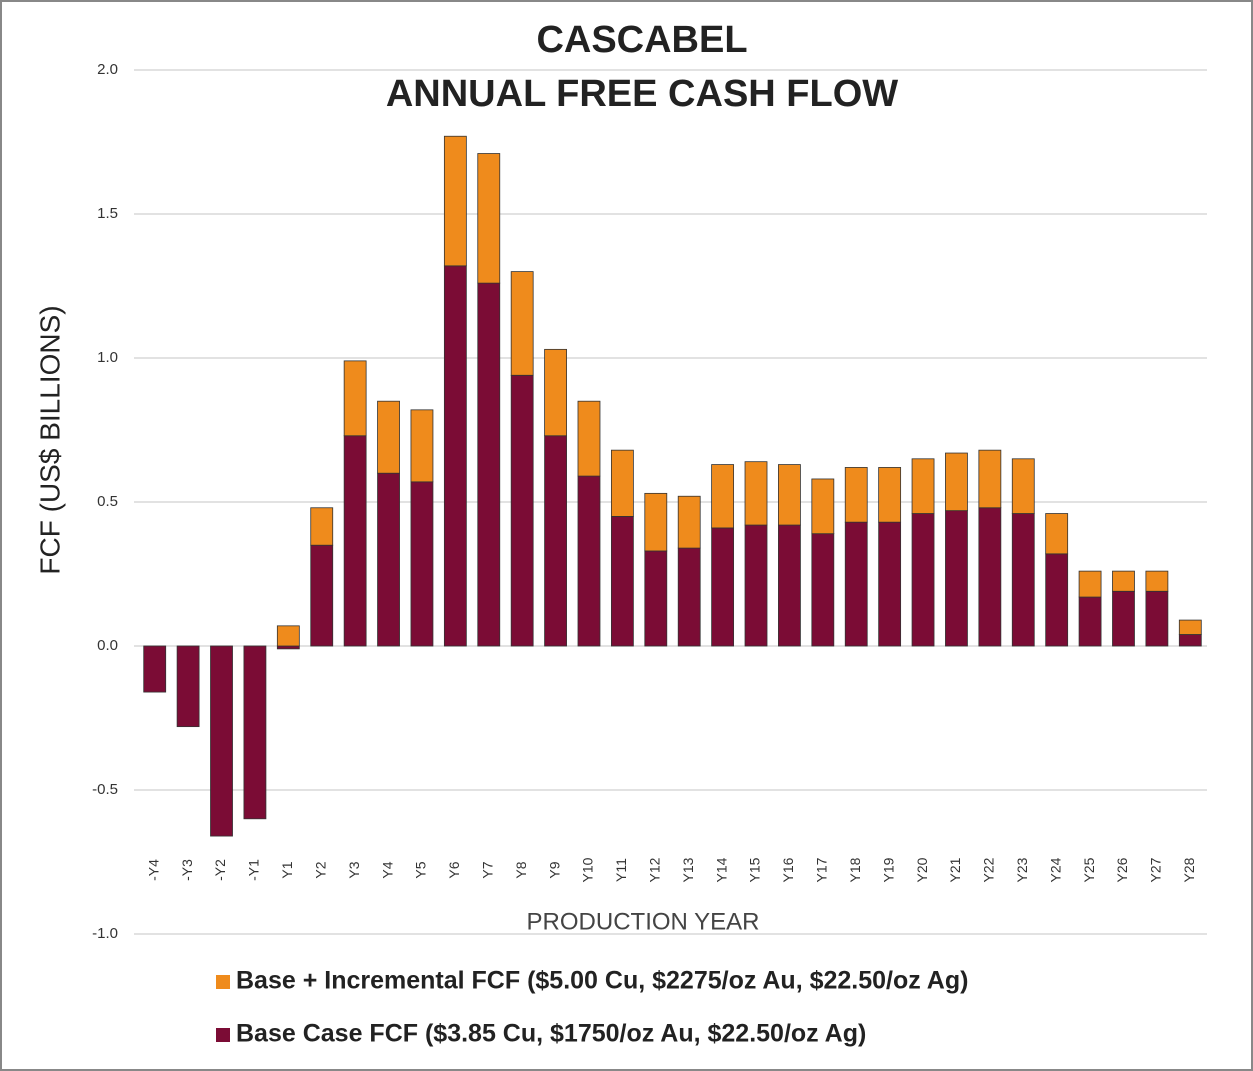 The image size is (1253, 1071). What do you see at coordinates (588, 869) in the screenshot?
I see `x-tick-label: Y10` at bounding box center [588, 869].